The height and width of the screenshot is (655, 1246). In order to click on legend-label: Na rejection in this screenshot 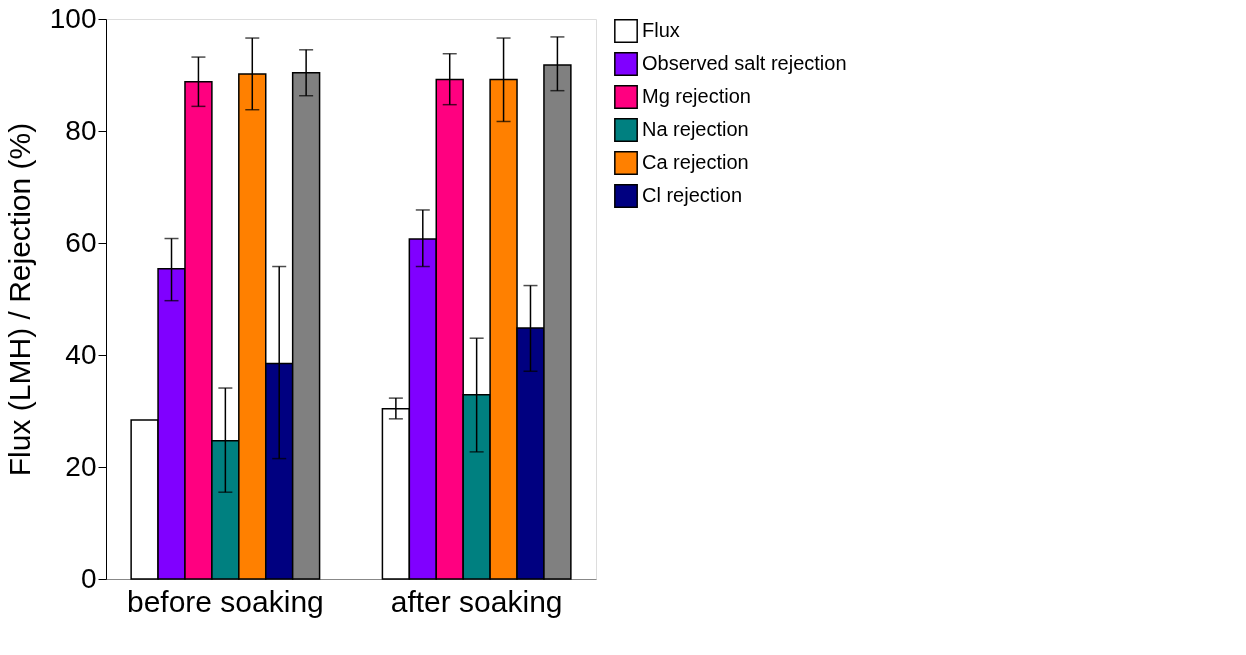, I will do `click(695, 129)`.